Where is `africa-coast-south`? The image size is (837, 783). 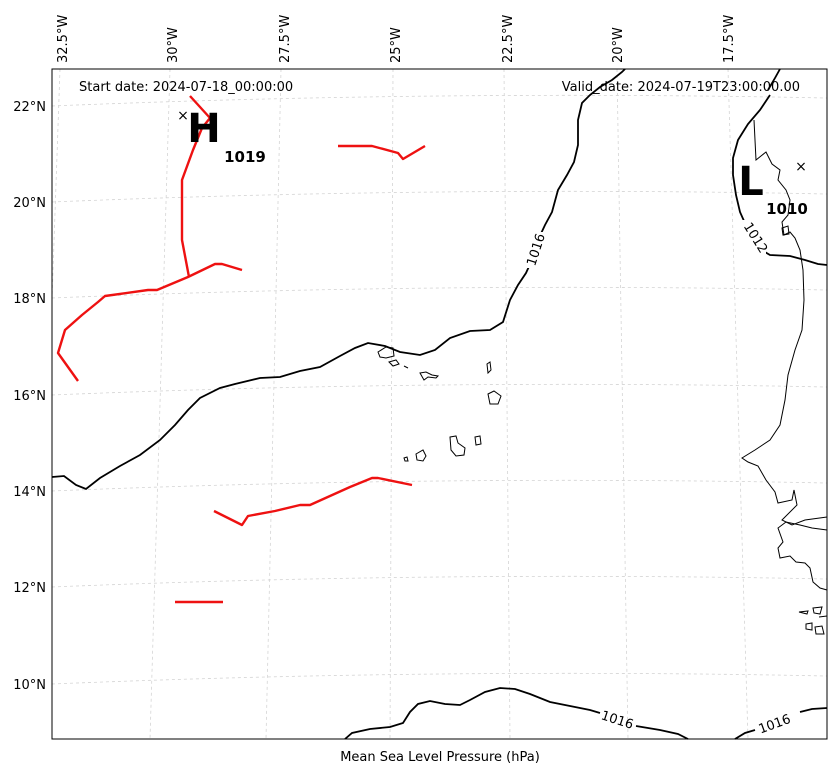
africa-coast-south is located at coordinates (802, 556).